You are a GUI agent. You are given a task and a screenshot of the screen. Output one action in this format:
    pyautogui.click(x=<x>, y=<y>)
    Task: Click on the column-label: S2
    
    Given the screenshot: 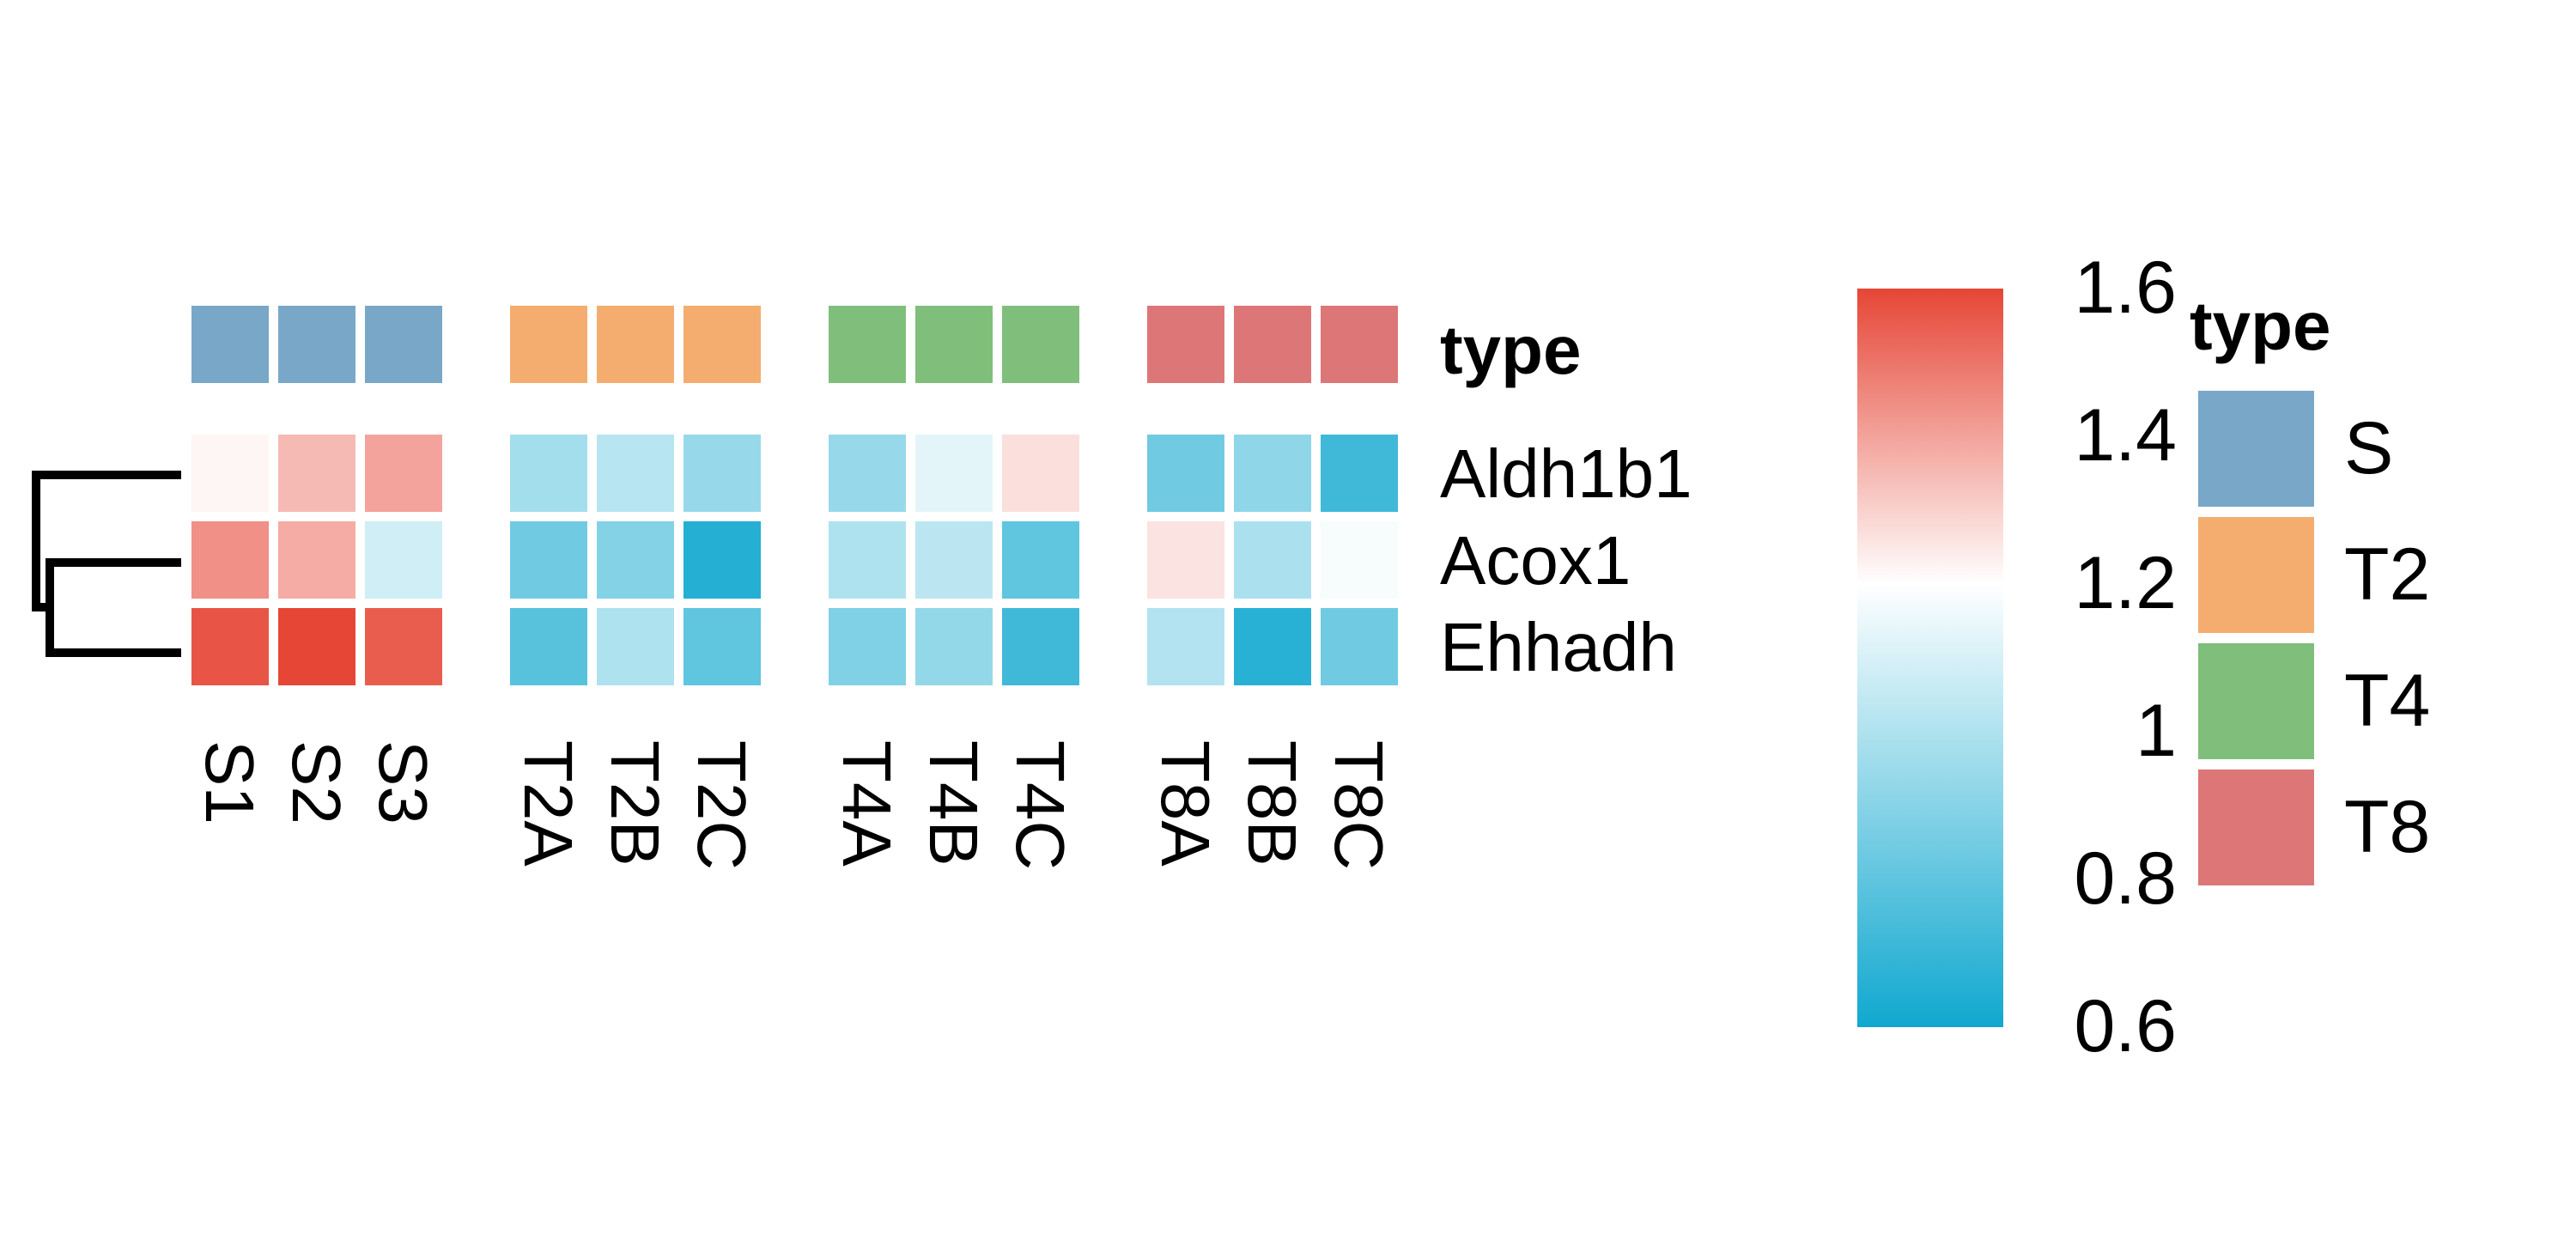 What is the action you would take?
    pyautogui.click(x=316, y=782)
    